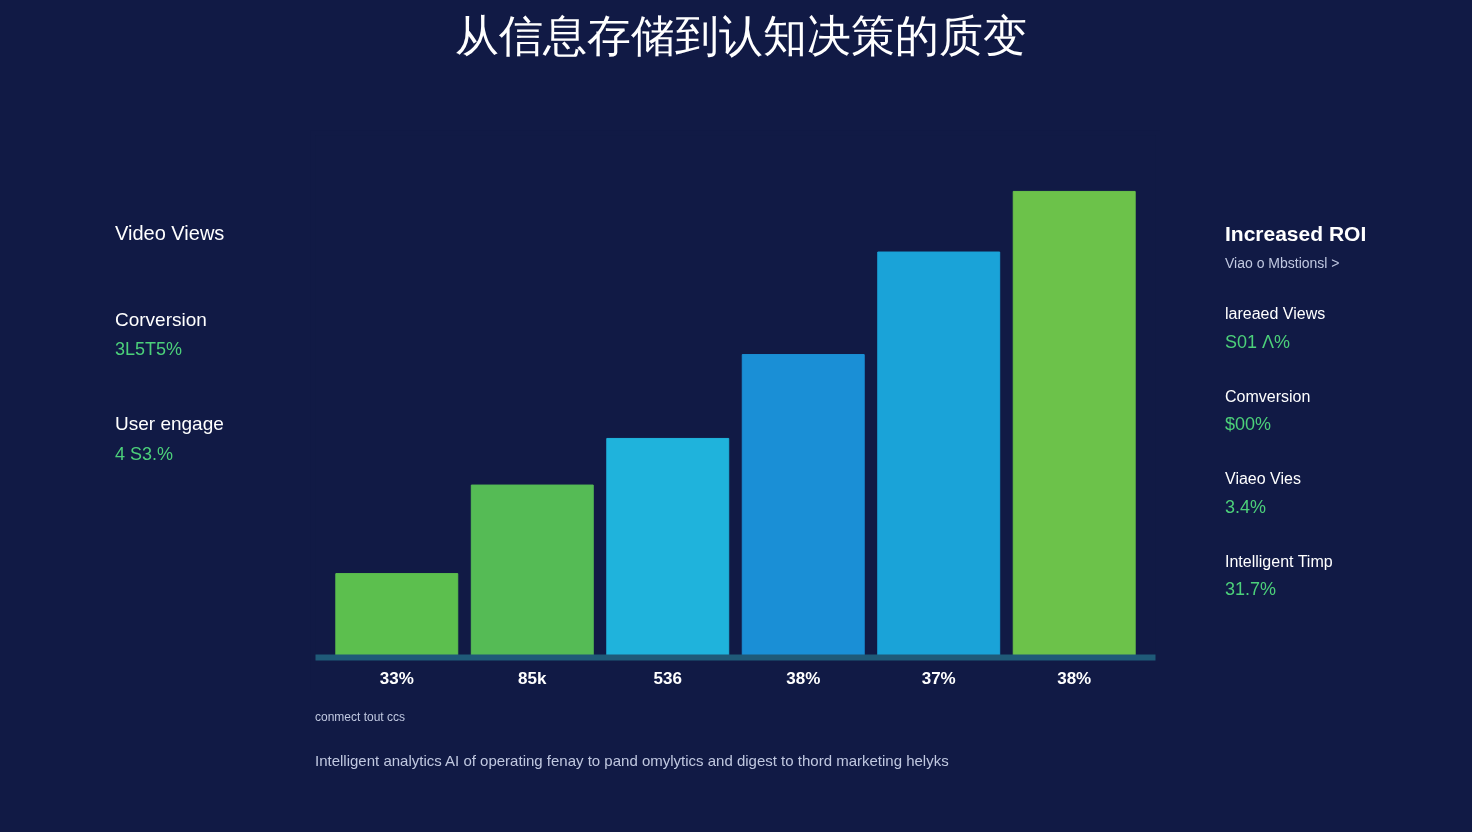 The image size is (1472, 832). What do you see at coordinates (1279, 561) in the screenshot?
I see `text: Intelligent Timp` at bounding box center [1279, 561].